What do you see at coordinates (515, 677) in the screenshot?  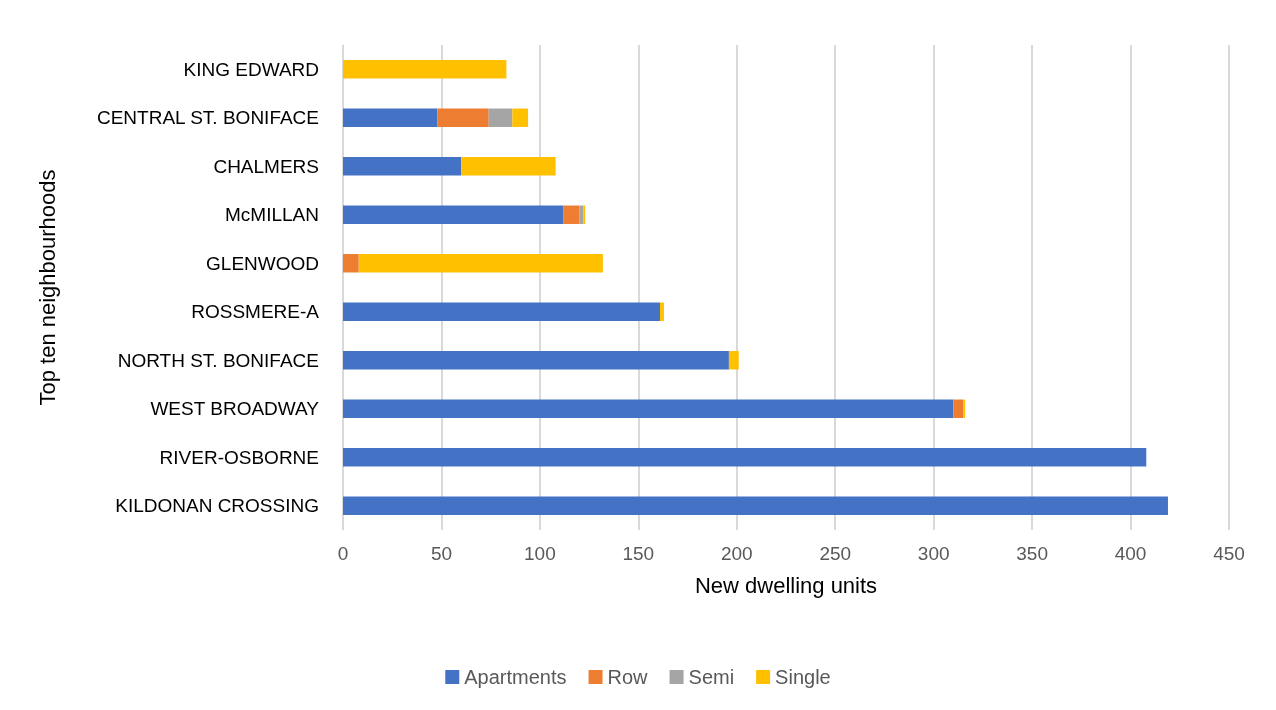 I see `legend-label: Apartments` at bounding box center [515, 677].